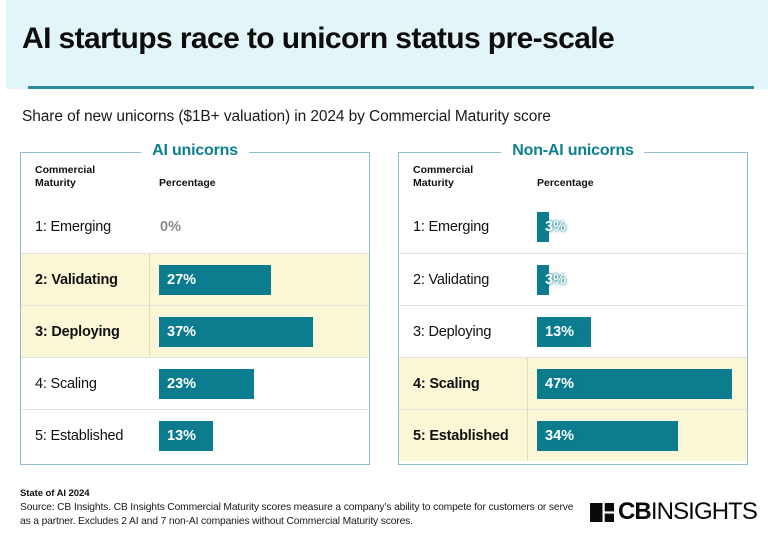 The height and width of the screenshot is (548, 768). I want to click on table-row: 3: Deploying 37%, so click(195, 331).